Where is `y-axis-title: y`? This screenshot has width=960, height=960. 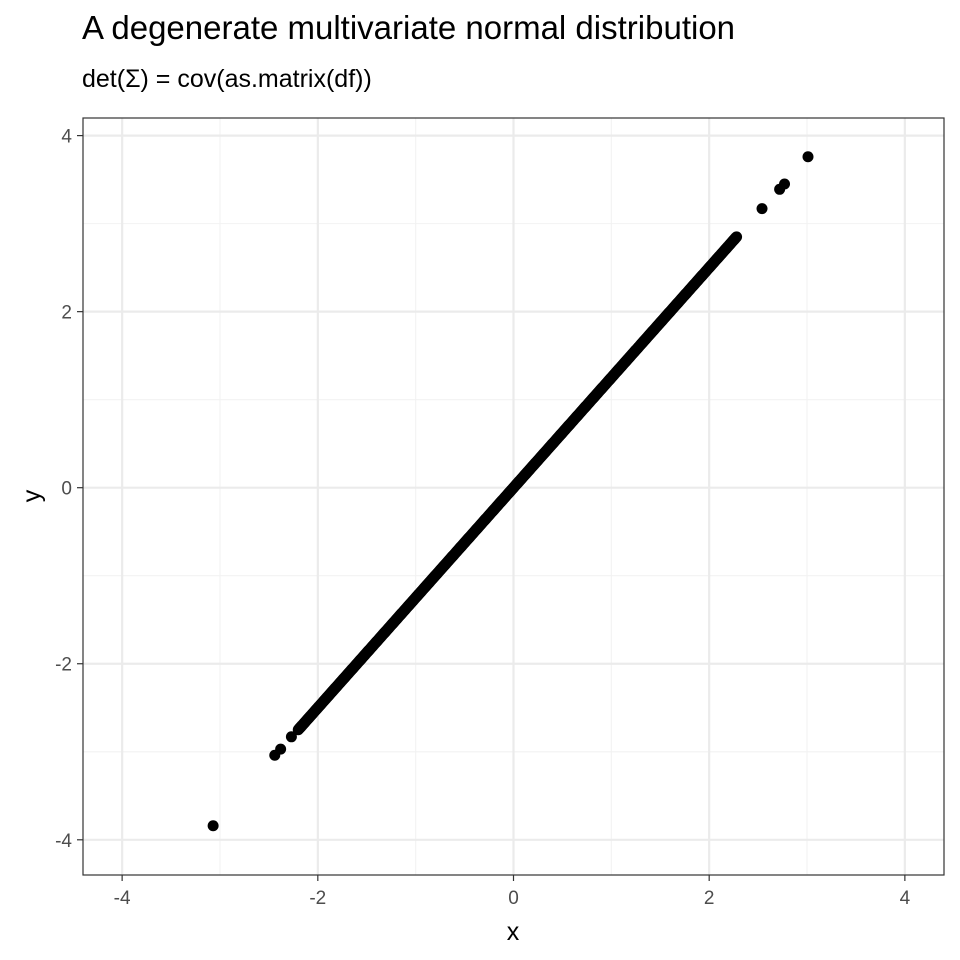
y-axis-title: y is located at coordinates (32, 495).